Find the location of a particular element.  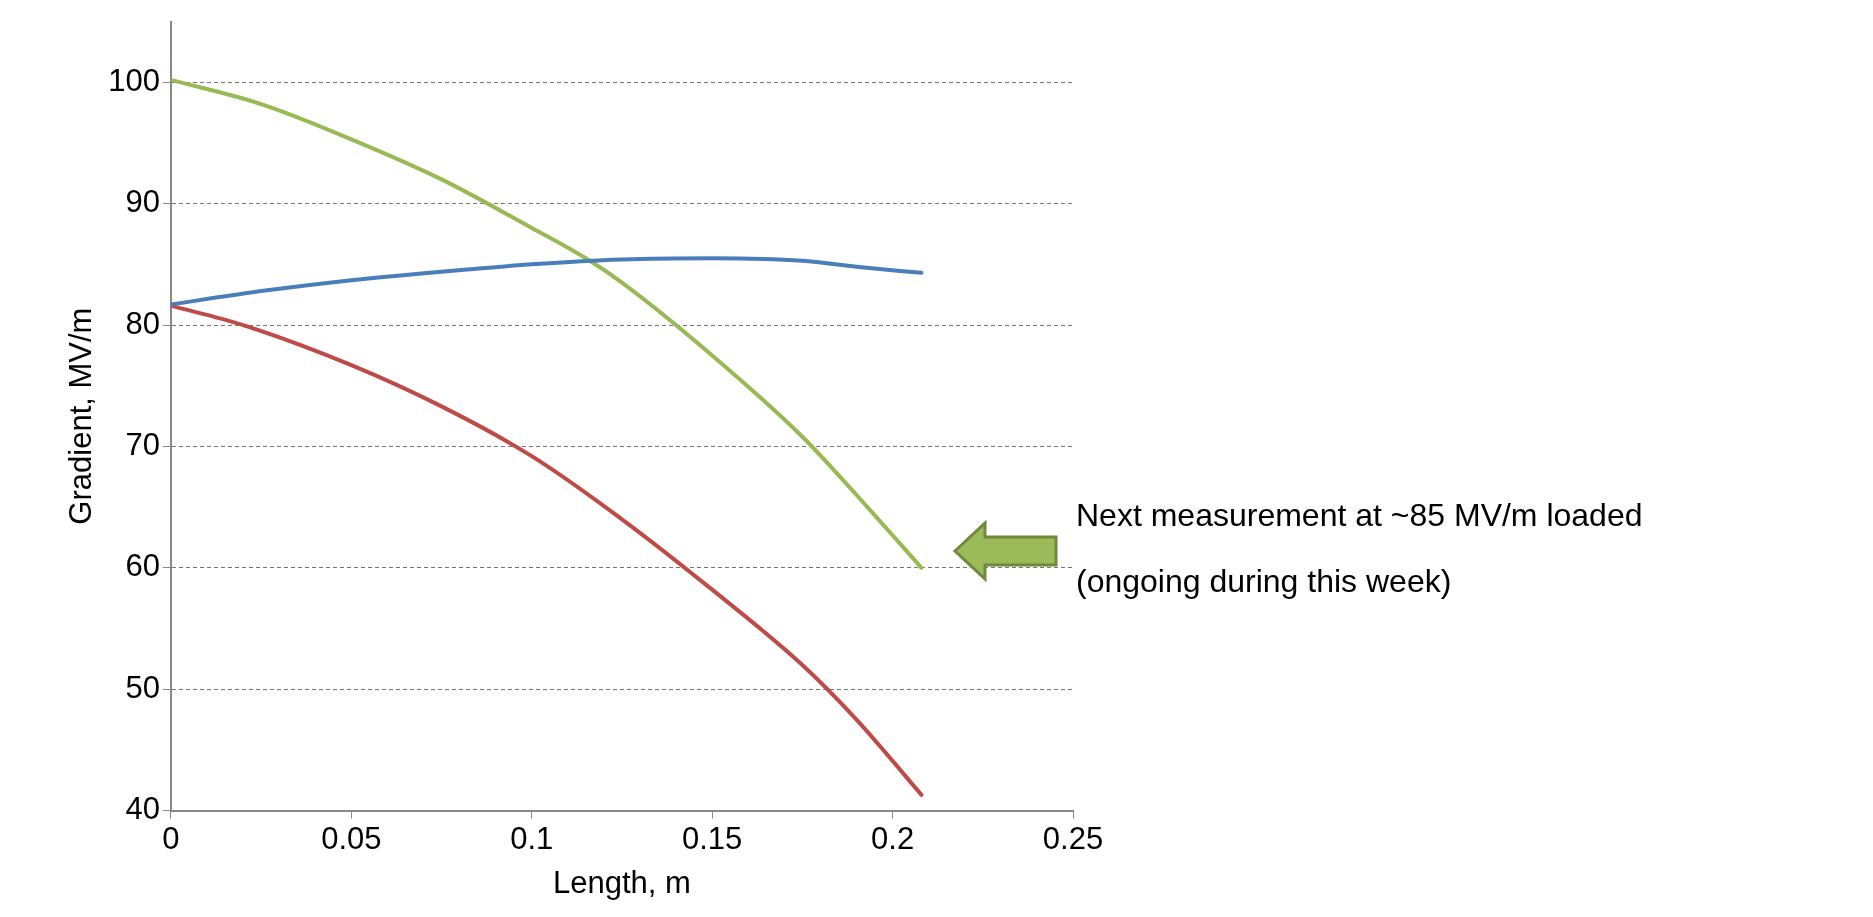

y-tick-label: 90 is located at coordinates (142, 202).